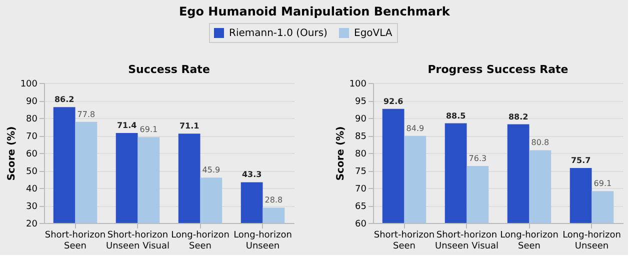 The image size is (640, 274). Describe the element at coordinates (456, 115) in the screenshot. I see `data-label: 88.5` at that location.